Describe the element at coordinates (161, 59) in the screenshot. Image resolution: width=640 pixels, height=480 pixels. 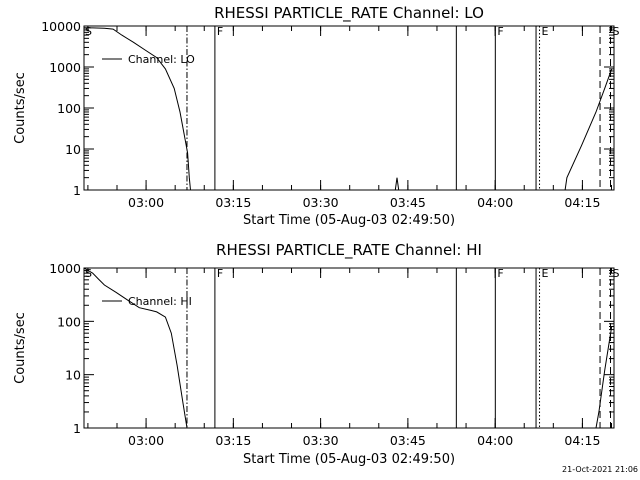
I see `legend-label: Channel: LO` at that location.